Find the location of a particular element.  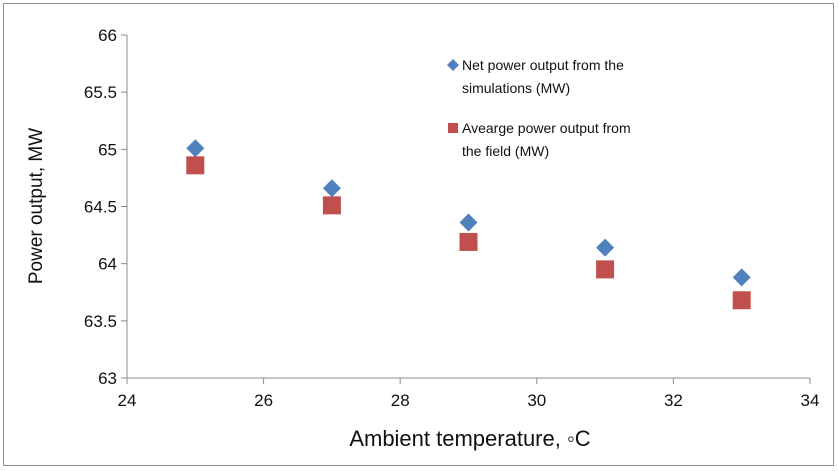

y-tick-label: 65.5 is located at coordinates (100, 92).